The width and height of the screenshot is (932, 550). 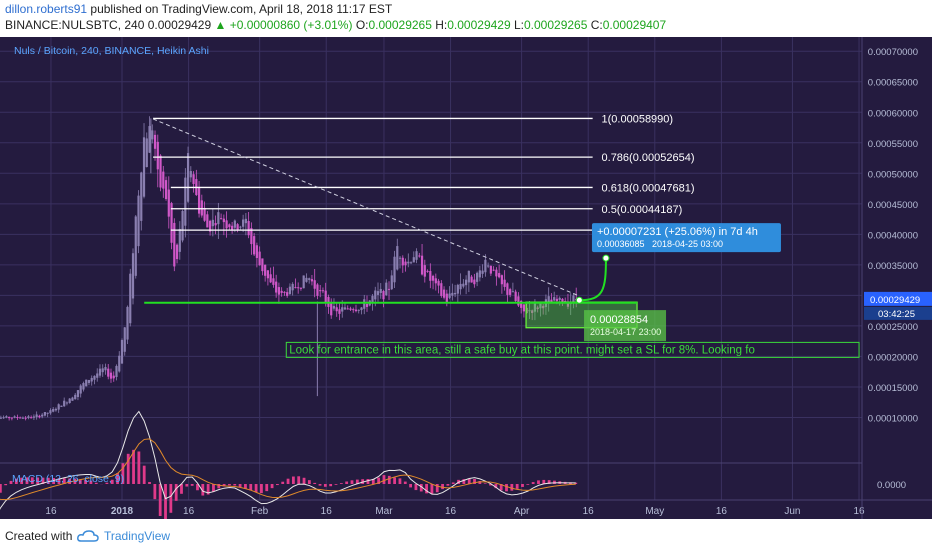 What do you see at coordinates (893, 144) in the screenshot?
I see `y-tick-label: 0.00055000` at bounding box center [893, 144].